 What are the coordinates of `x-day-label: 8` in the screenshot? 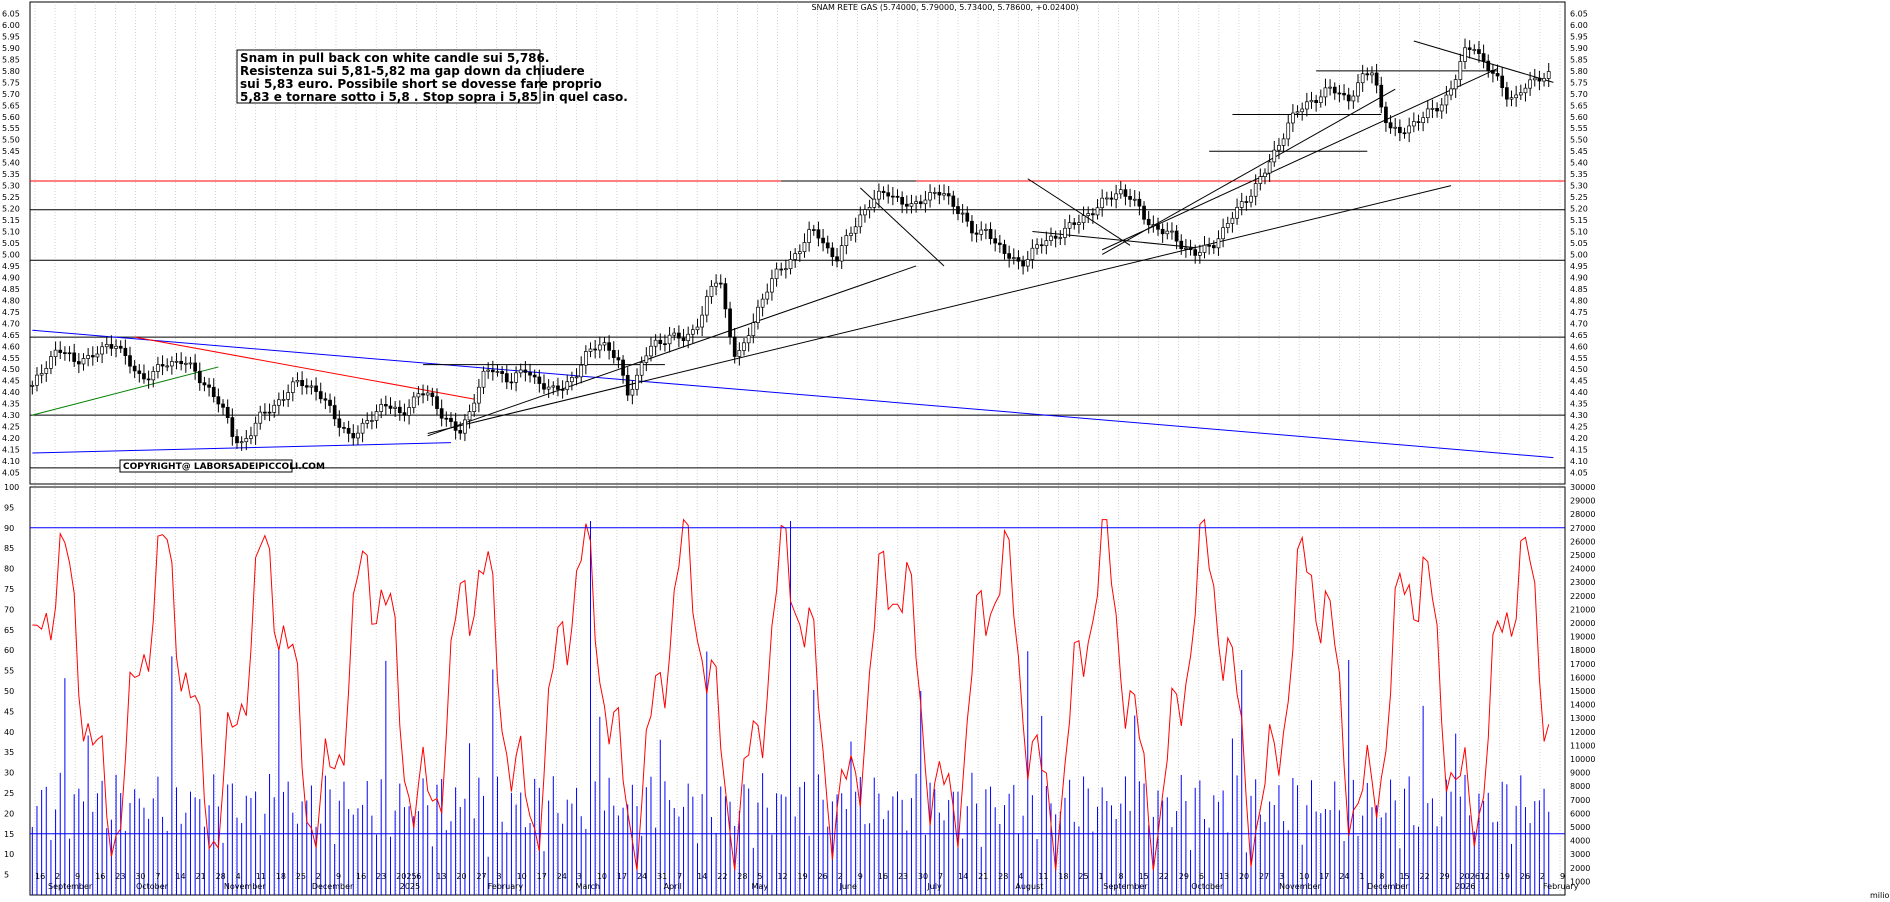 It's located at (1381, 876).